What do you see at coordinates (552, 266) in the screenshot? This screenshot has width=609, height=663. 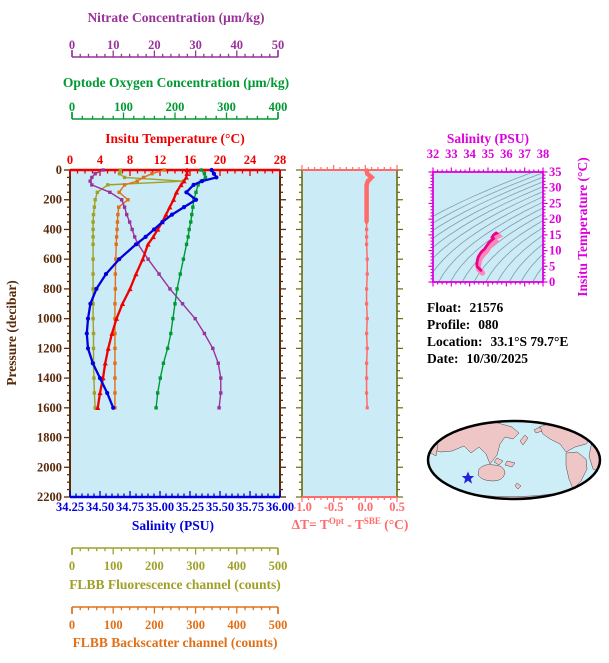 I see `tick-label: 5` at bounding box center [552, 266].